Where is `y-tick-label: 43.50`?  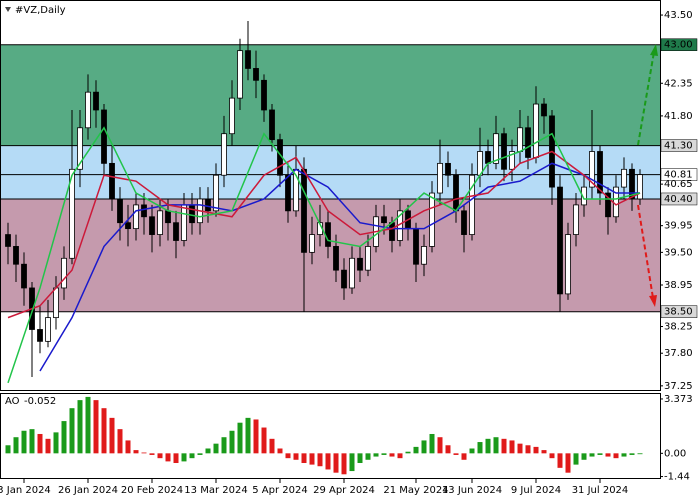
y-tick-label: 43.50 is located at coordinates (678, 15).